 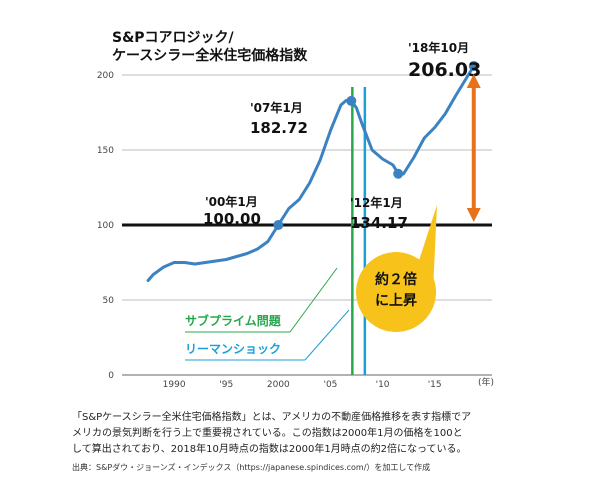 What do you see at coordinates (473, 65) in the screenshot?
I see `marker-2018.75` at bounding box center [473, 65].